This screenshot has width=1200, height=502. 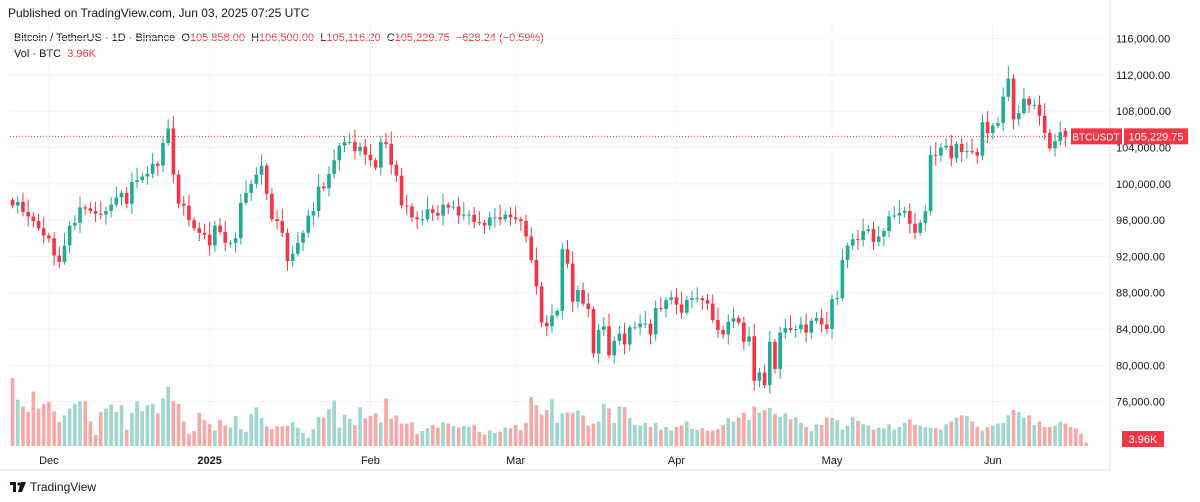 I want to click on high-value: 106,500.00, so click(x=287, y=38).